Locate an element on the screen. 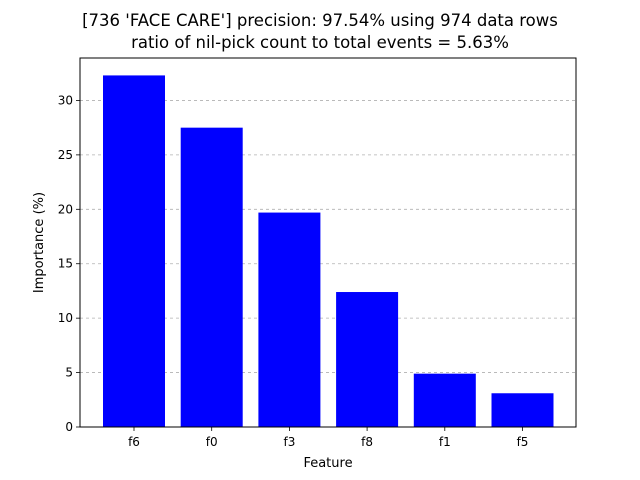 Image resolution: width=640 pixels, height=480 pixels. y-tick-label: 25 is located at coordinates (65, 155).